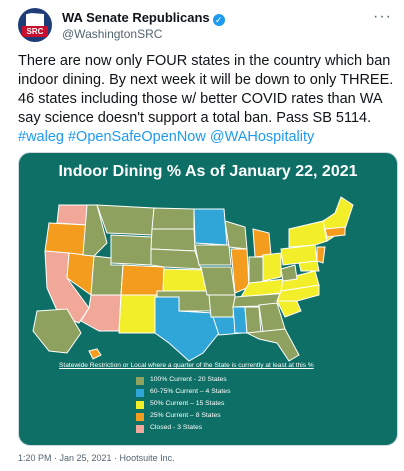  What do you see at coordinates (184, 280) in the screenshot?
I see `state-kansas` at bounding box center [184, 280].